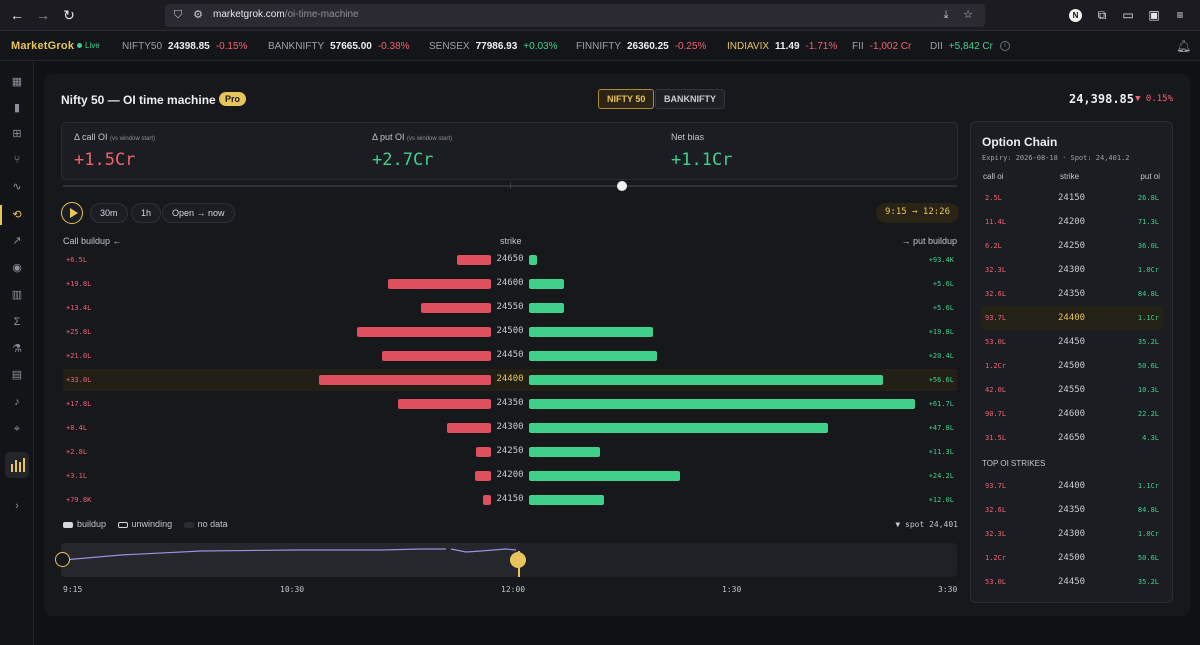 Image resolution: width=1200 pixels, height=645 pixels. Describe the element at coordinates (17, 215) in the screenshot. I see `history-clock-icon: ⟲` at that location.